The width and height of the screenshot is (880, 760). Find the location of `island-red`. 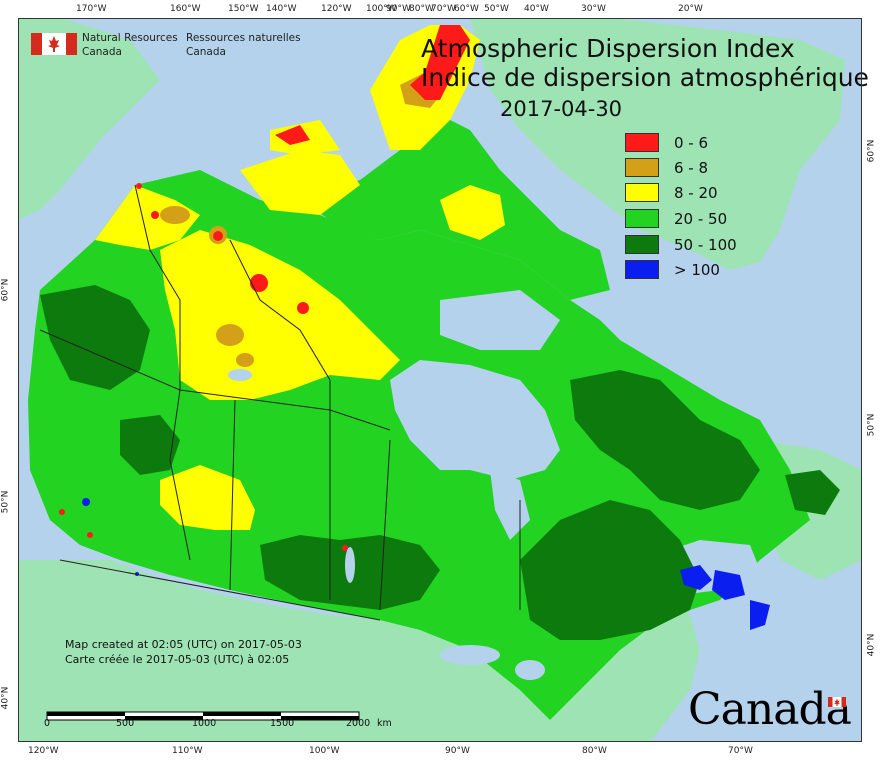

island-red is located at coordinates (292, 135).